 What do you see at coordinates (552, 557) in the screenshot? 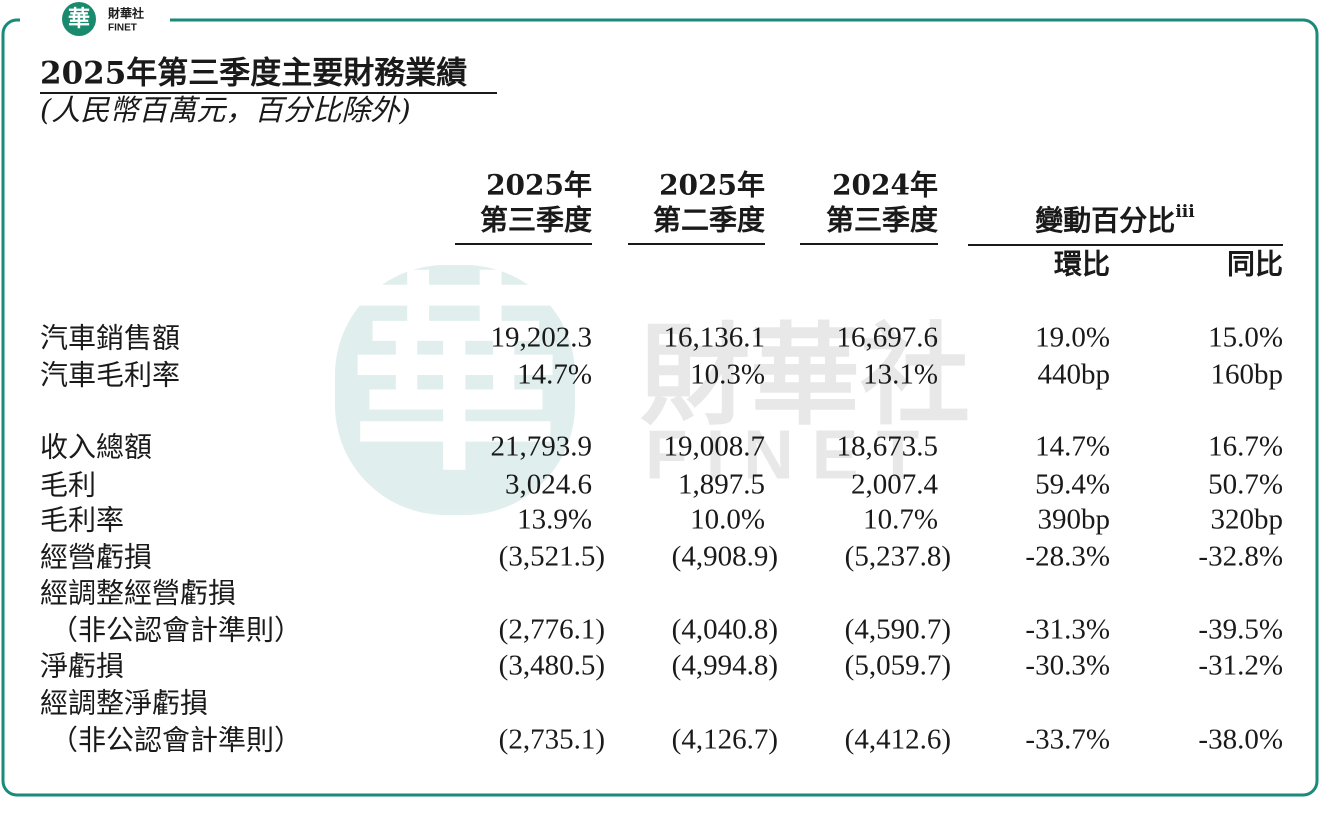
I see `cell-value: (3,521.5)` at bounding box center [552, 557].